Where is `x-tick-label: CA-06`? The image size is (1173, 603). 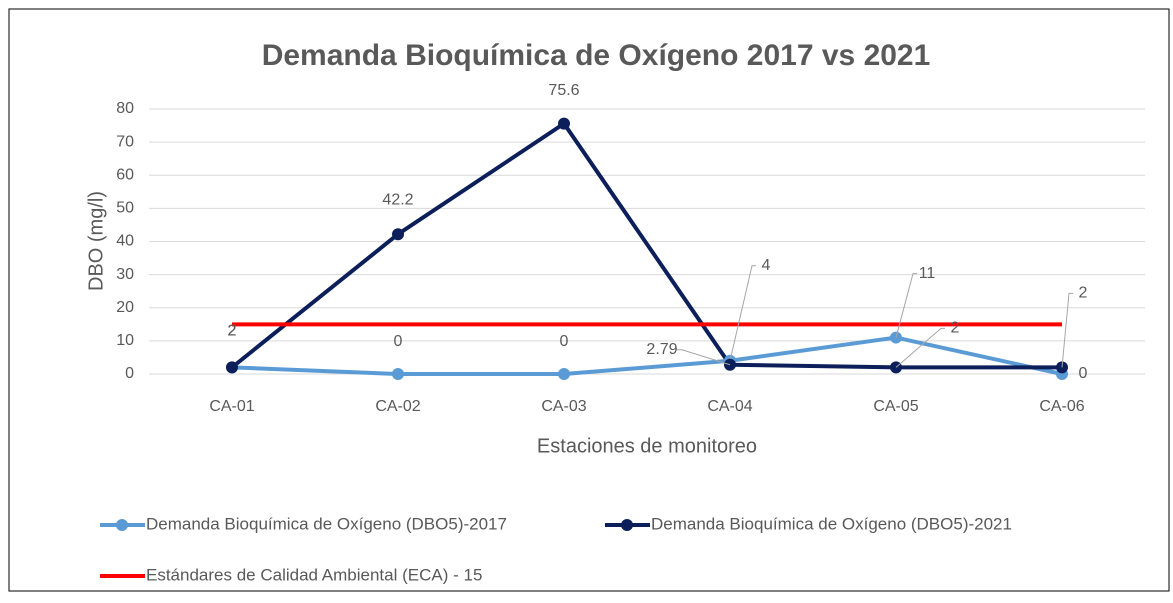 x-tick-label: CA-06 is located at coordinates (1061, 406).